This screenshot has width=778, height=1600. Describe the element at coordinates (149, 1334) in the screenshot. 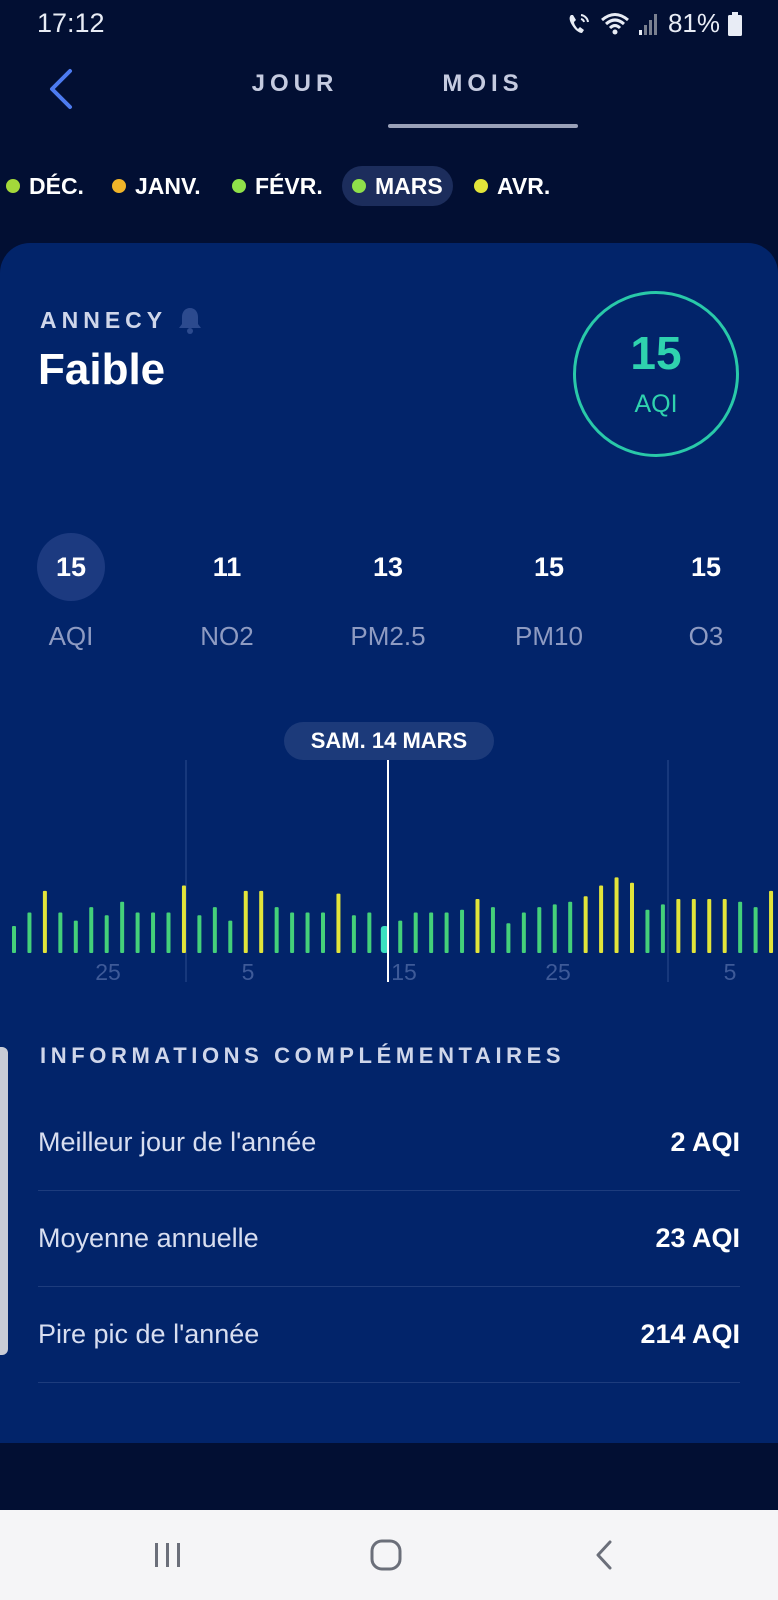

I see `info-label: Pire pic de l'année` at that location.